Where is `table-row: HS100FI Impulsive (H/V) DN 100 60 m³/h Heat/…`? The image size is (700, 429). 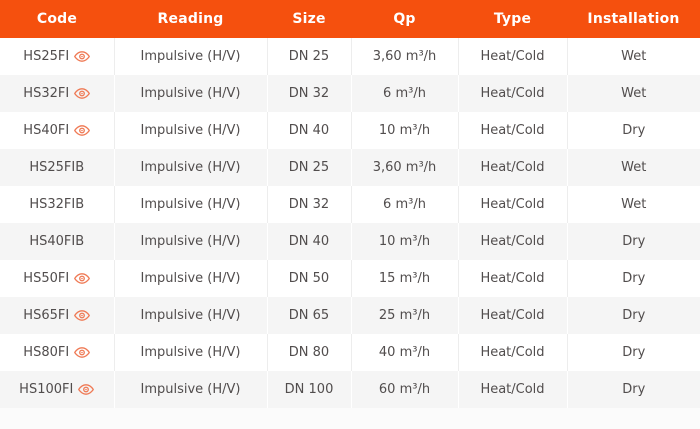 table-row: HS100FI Impulsive (H/V) DN 100 60 m³/h Heat/… is located at coordinates (350, 389).